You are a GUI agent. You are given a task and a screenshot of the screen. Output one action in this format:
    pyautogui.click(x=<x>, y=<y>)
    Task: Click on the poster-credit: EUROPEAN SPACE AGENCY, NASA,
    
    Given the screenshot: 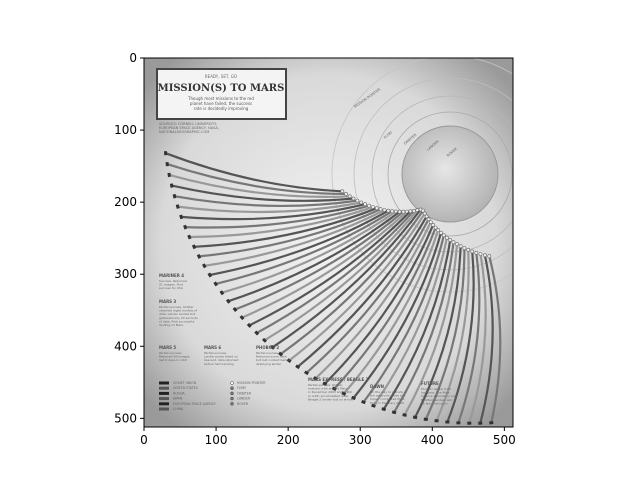 What is the action you would take?
    pyautogui.click(x=189, y=128)
    